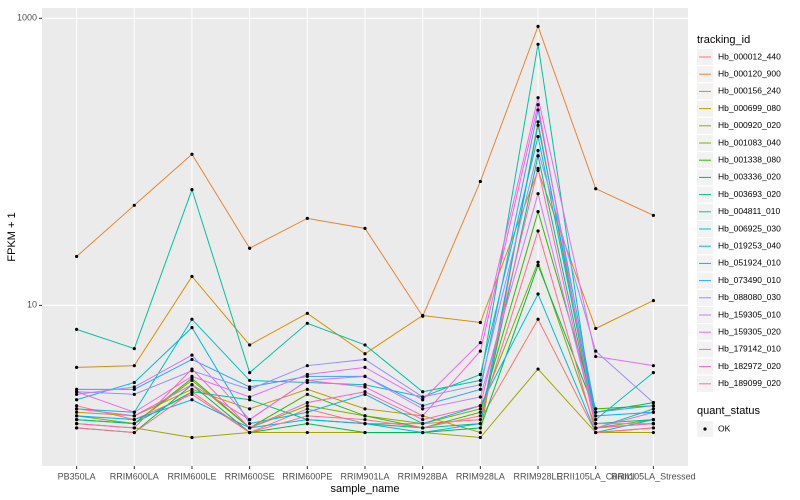 The height and width of the screenshot is (500, 800). I want to click on y-axis-title: FPKM + 1, so click(12, 236).